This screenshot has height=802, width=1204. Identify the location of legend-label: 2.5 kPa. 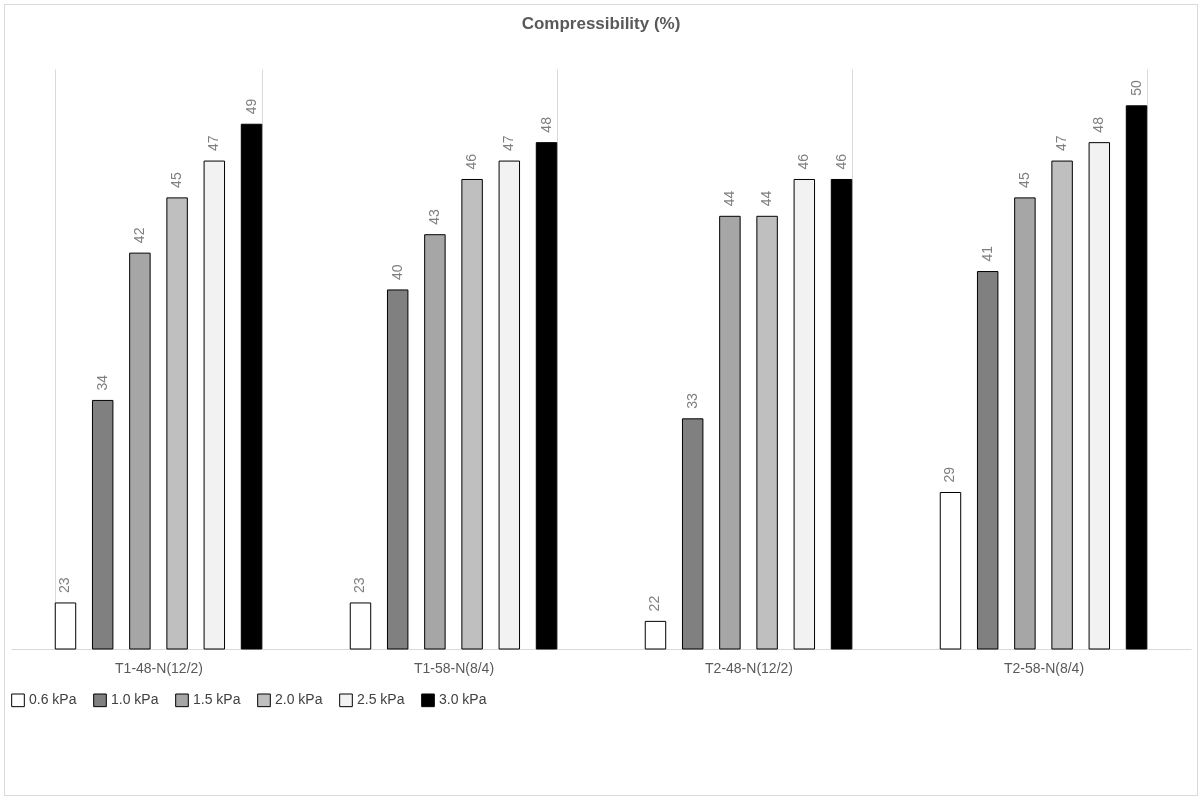
(381, 699).